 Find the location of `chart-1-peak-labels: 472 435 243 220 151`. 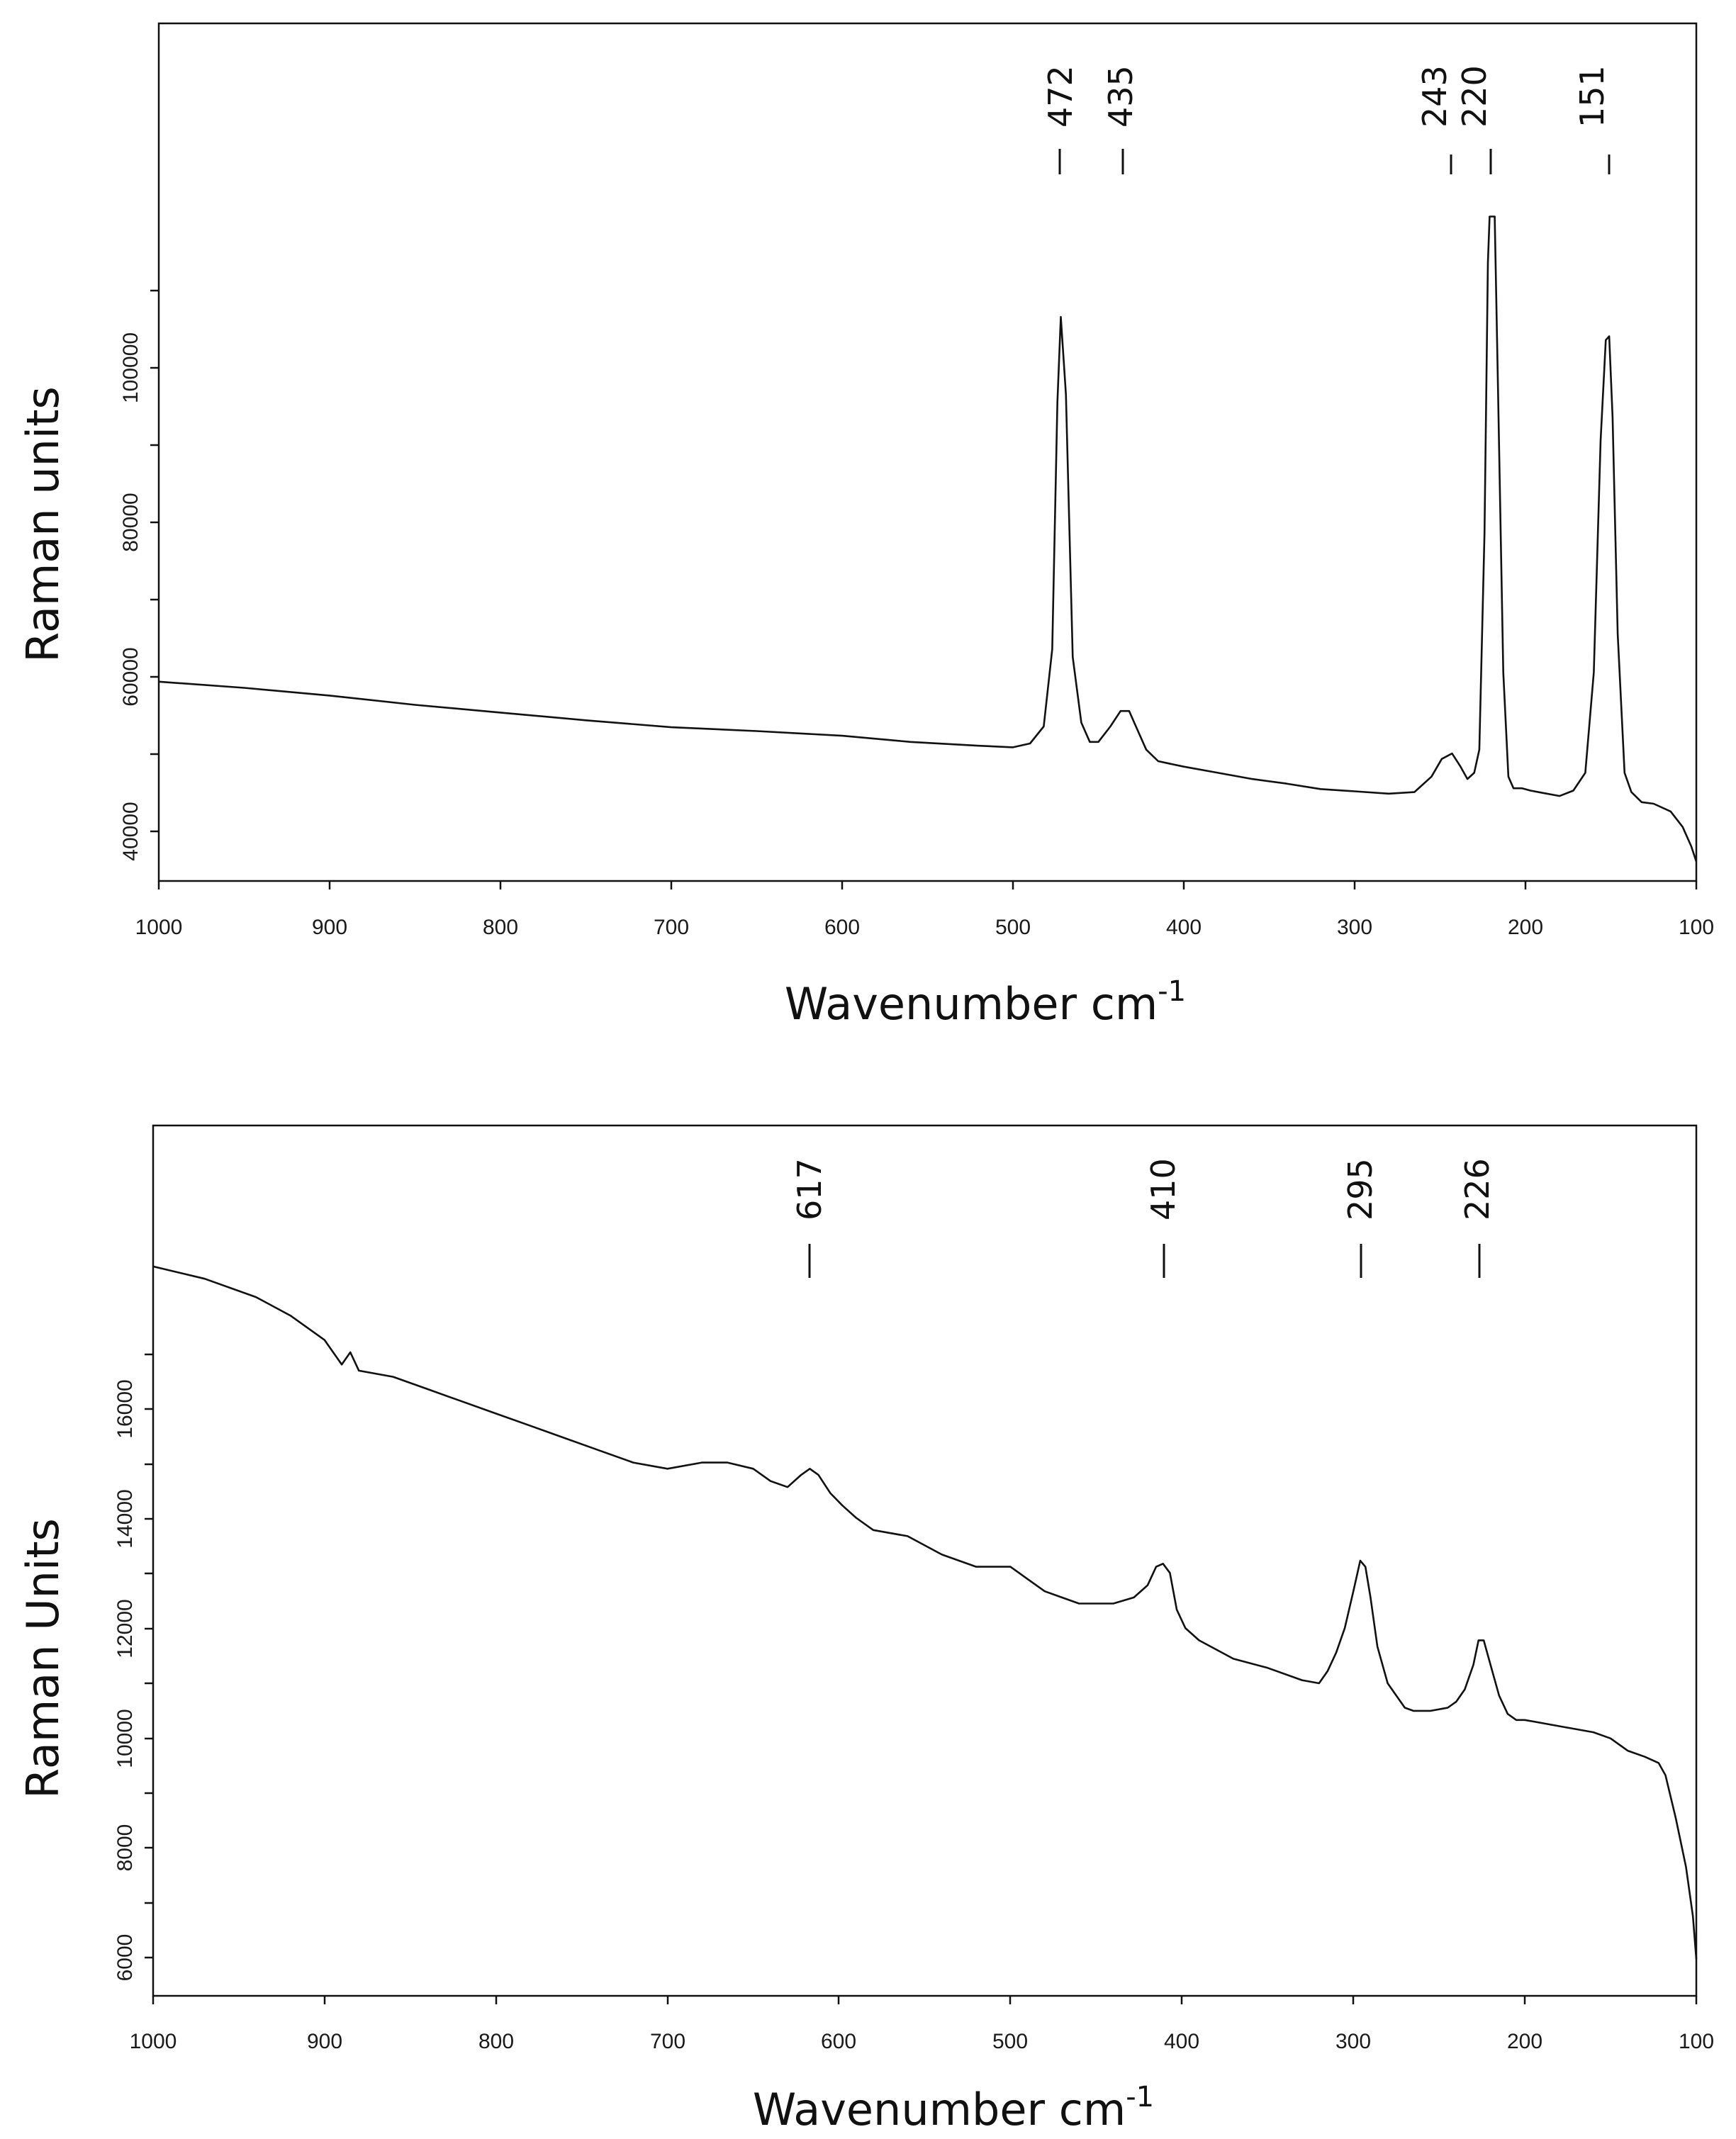

chart-1-peak-labels: 472 435 243 220 151 is located at coordinates (1326, 119).